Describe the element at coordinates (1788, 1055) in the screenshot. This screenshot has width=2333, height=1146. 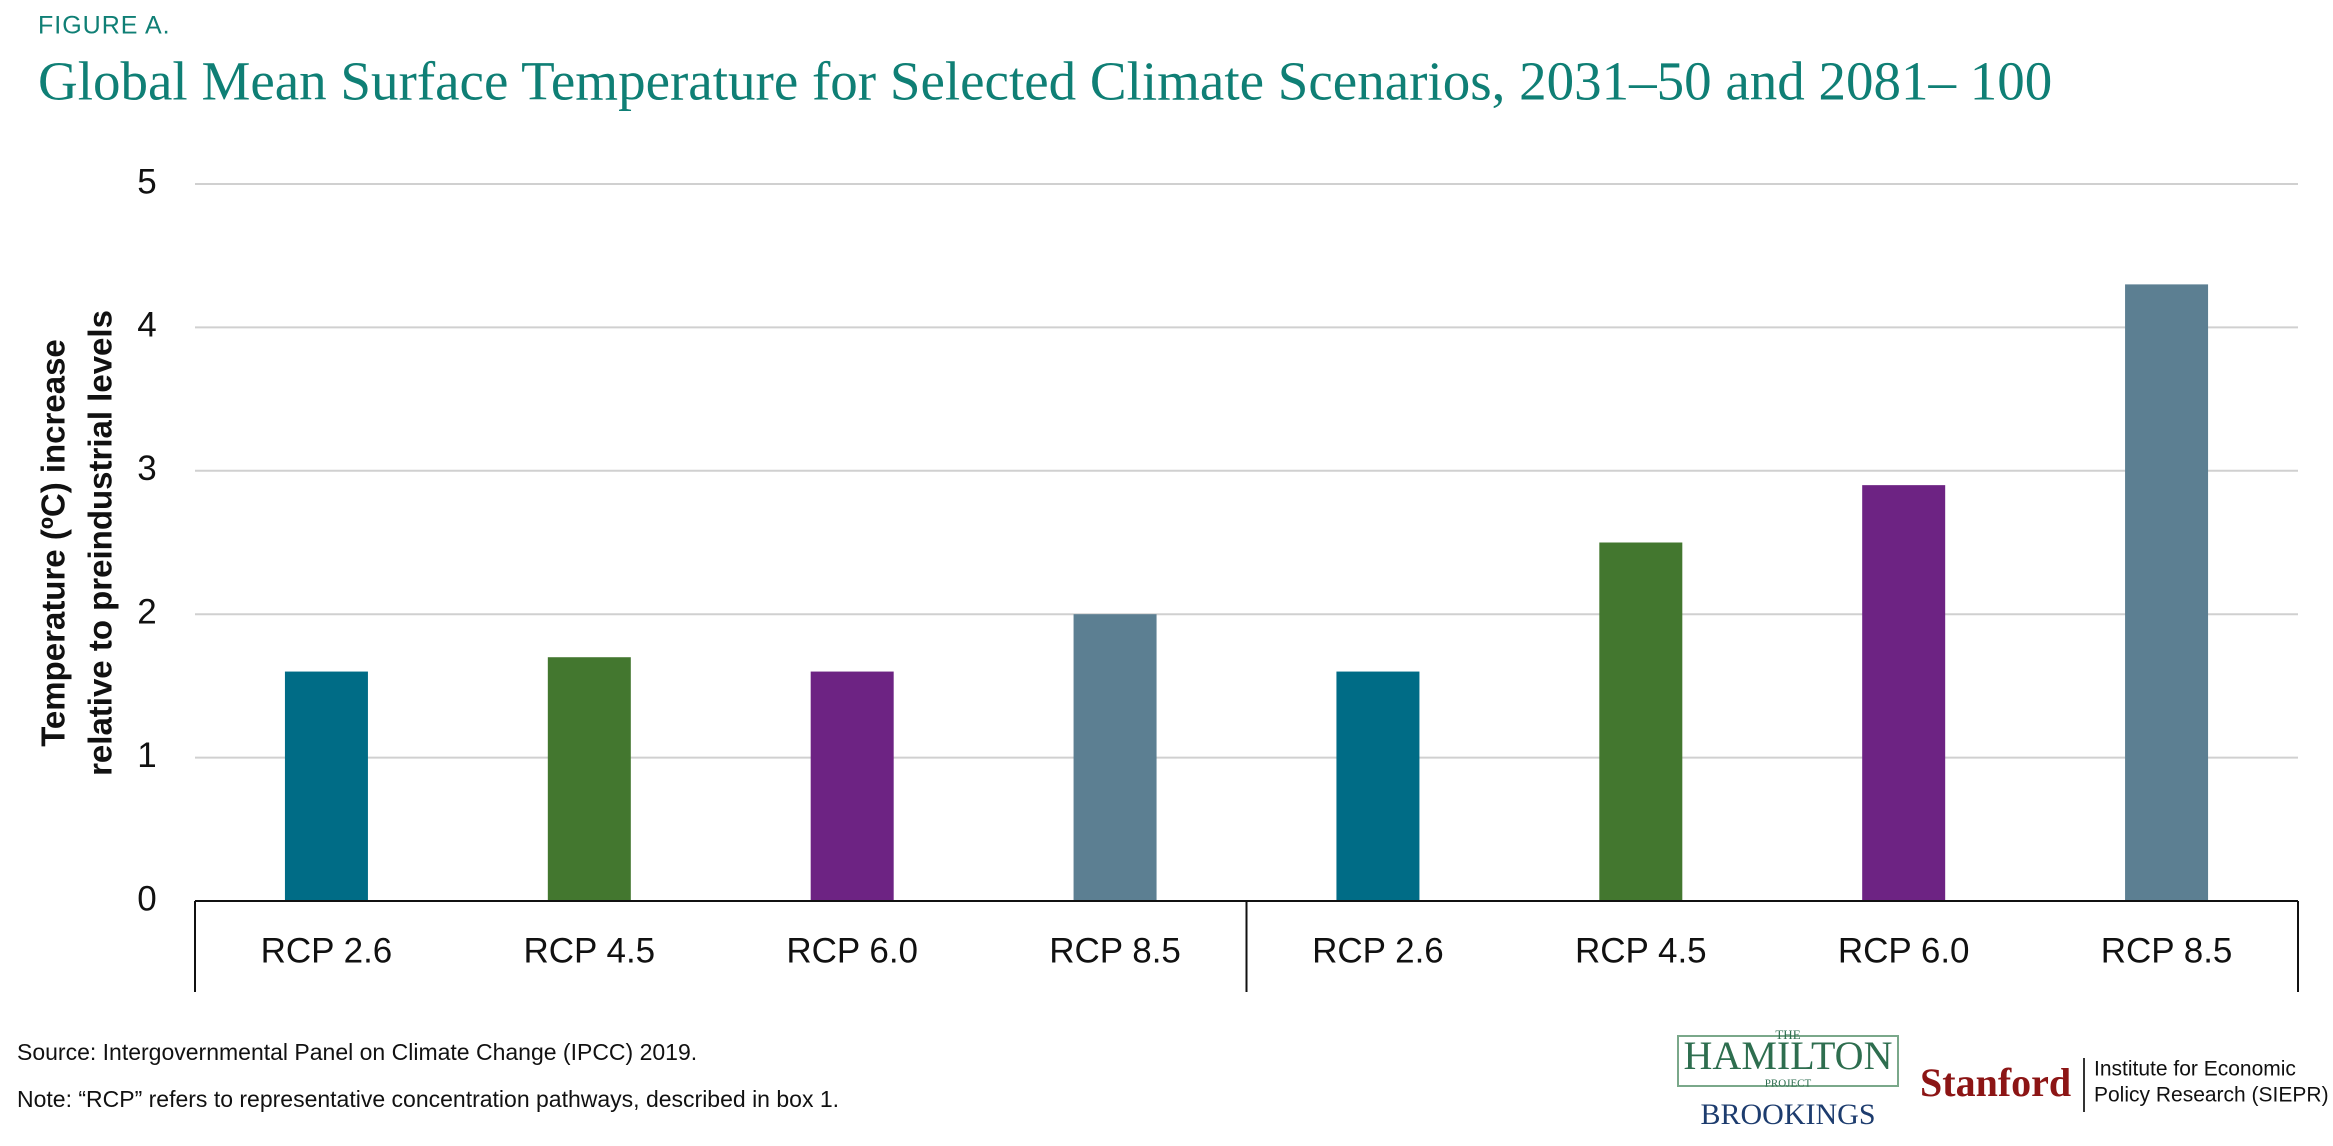
I see `logo-text: HAMILTON` at that location.